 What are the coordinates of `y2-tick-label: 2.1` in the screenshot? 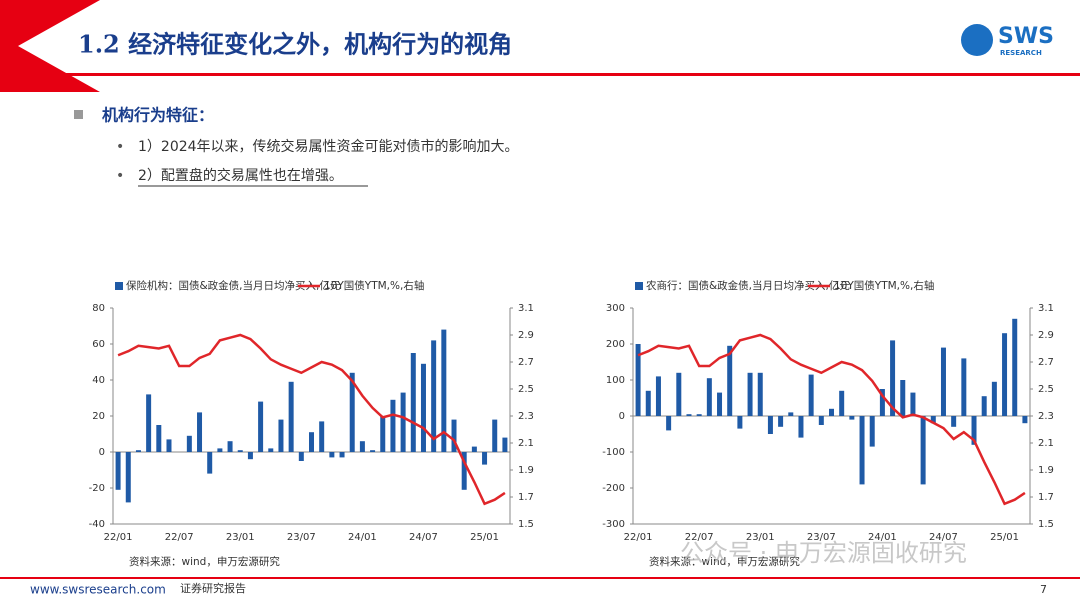 It's located at (1046, 443).